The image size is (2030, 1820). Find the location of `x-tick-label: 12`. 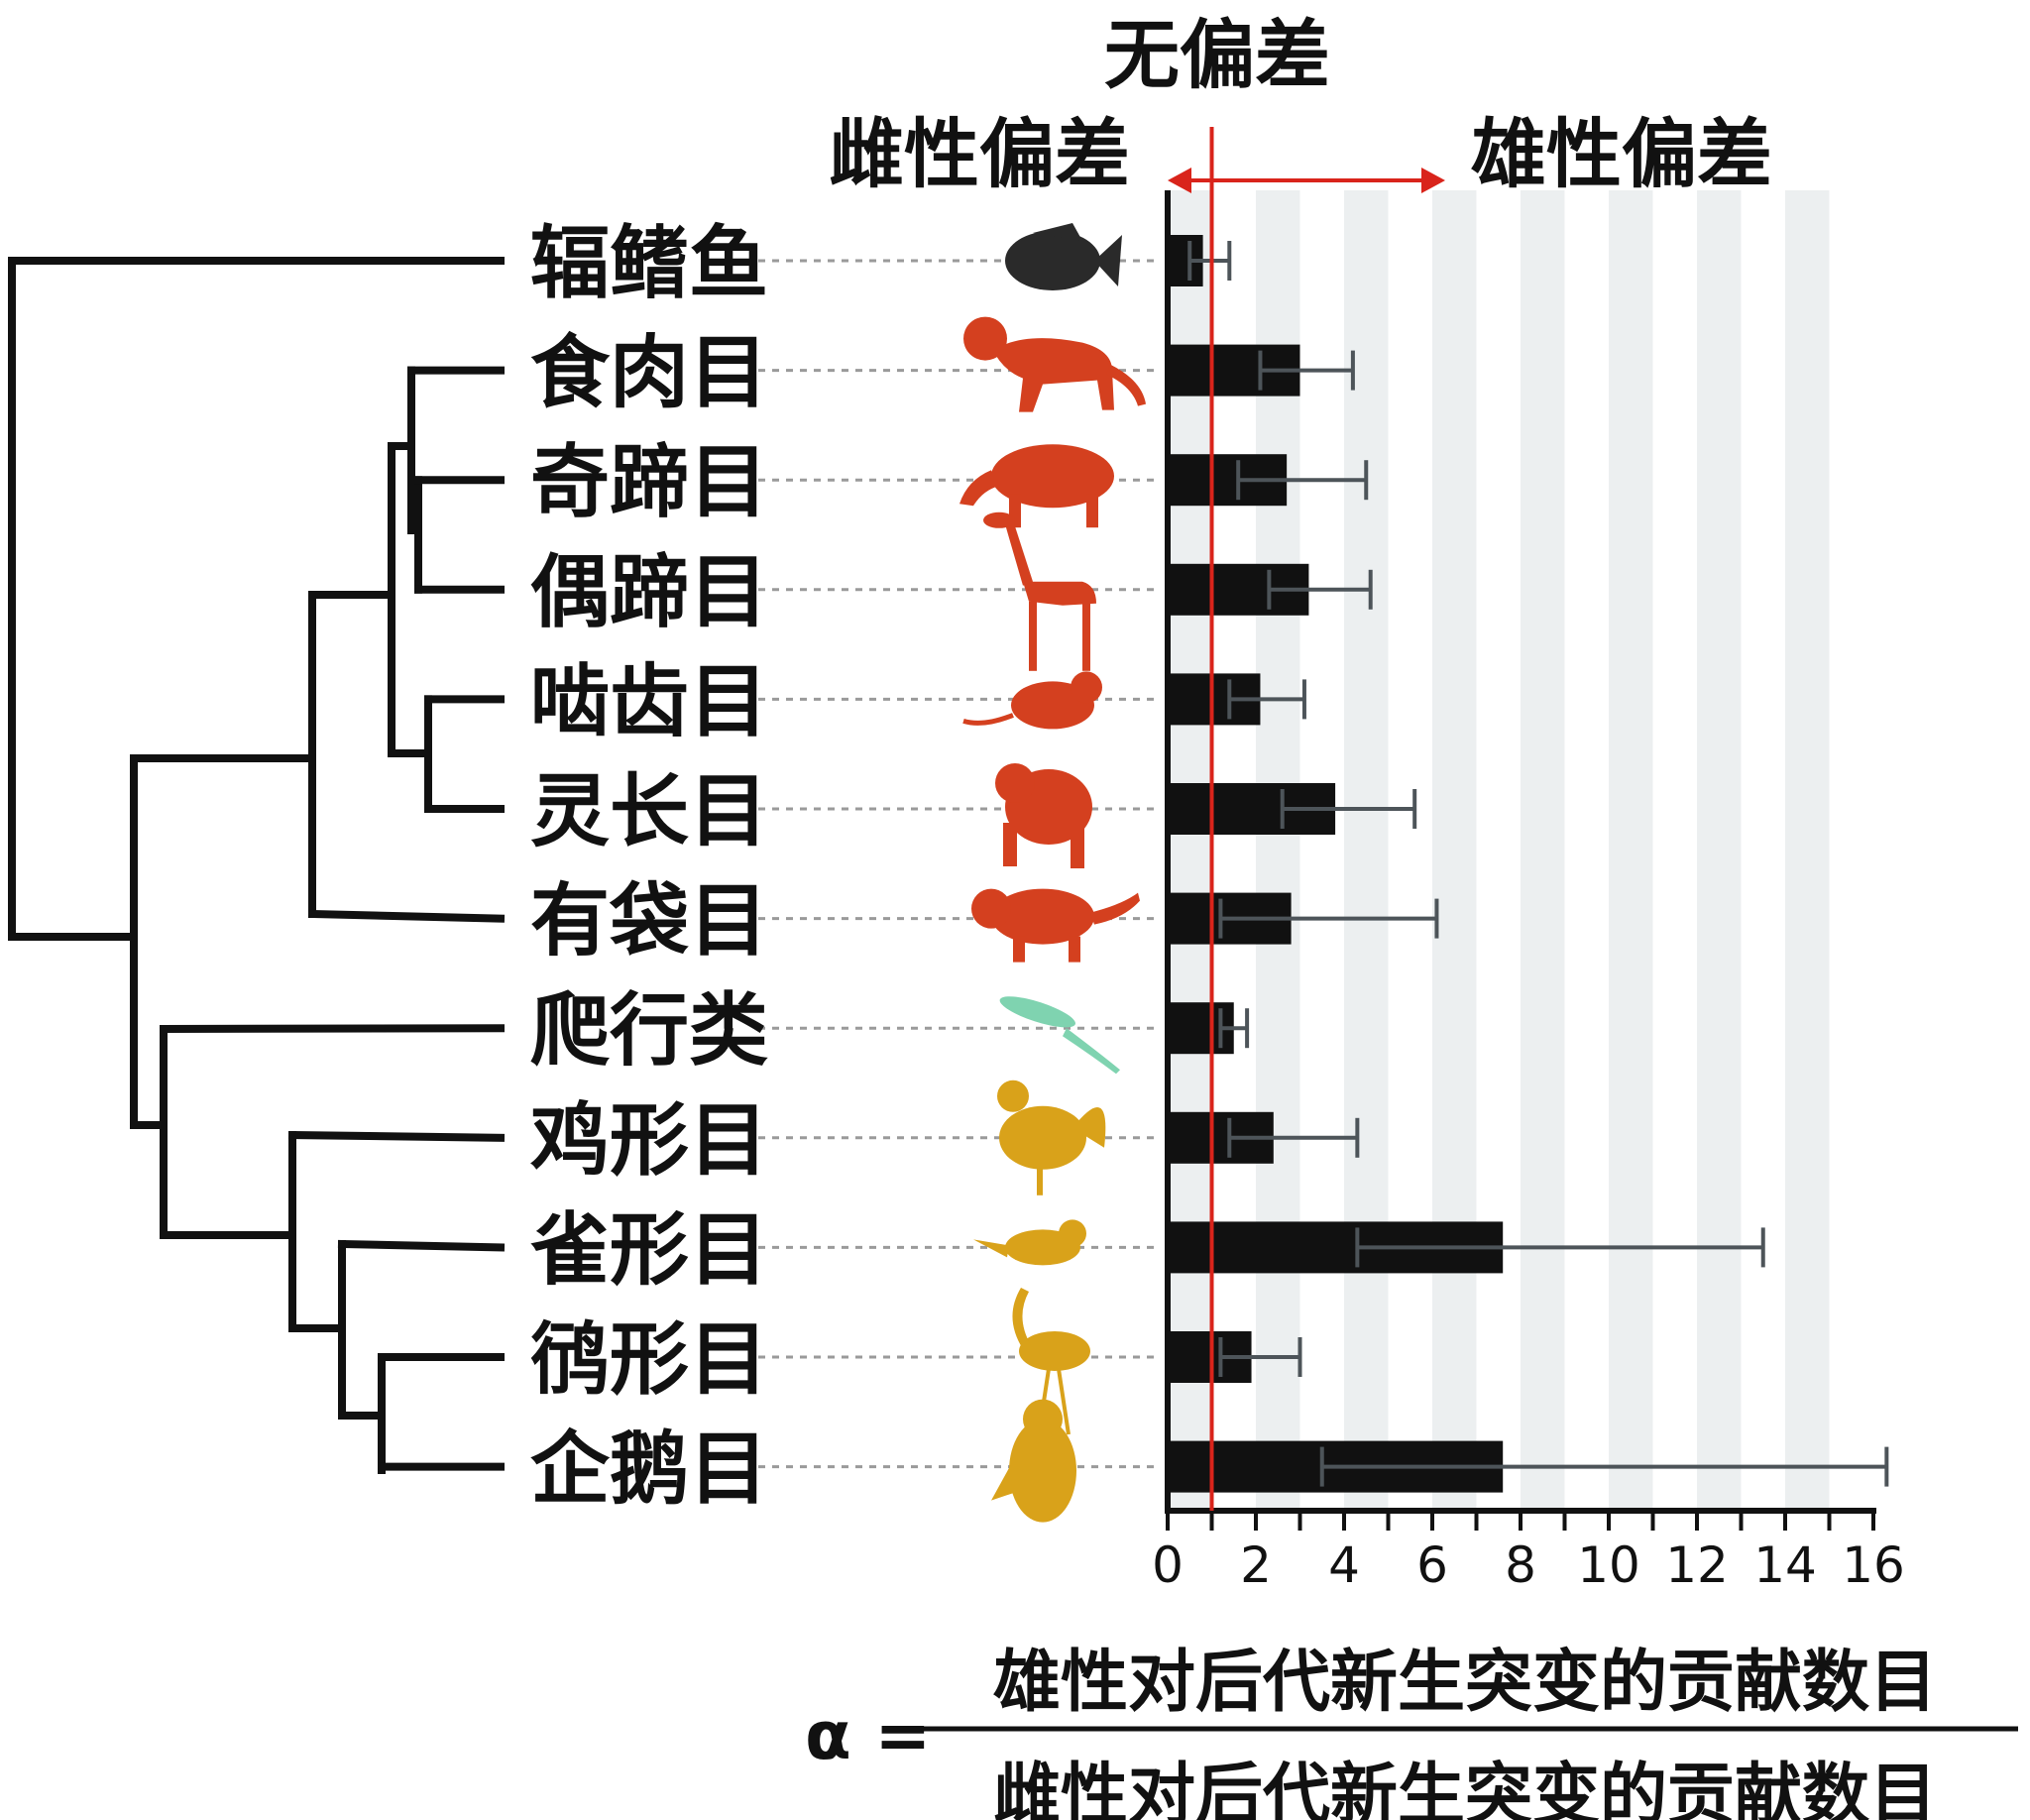

x-tick-label: 12 is located at coordinates (1697, 1565).